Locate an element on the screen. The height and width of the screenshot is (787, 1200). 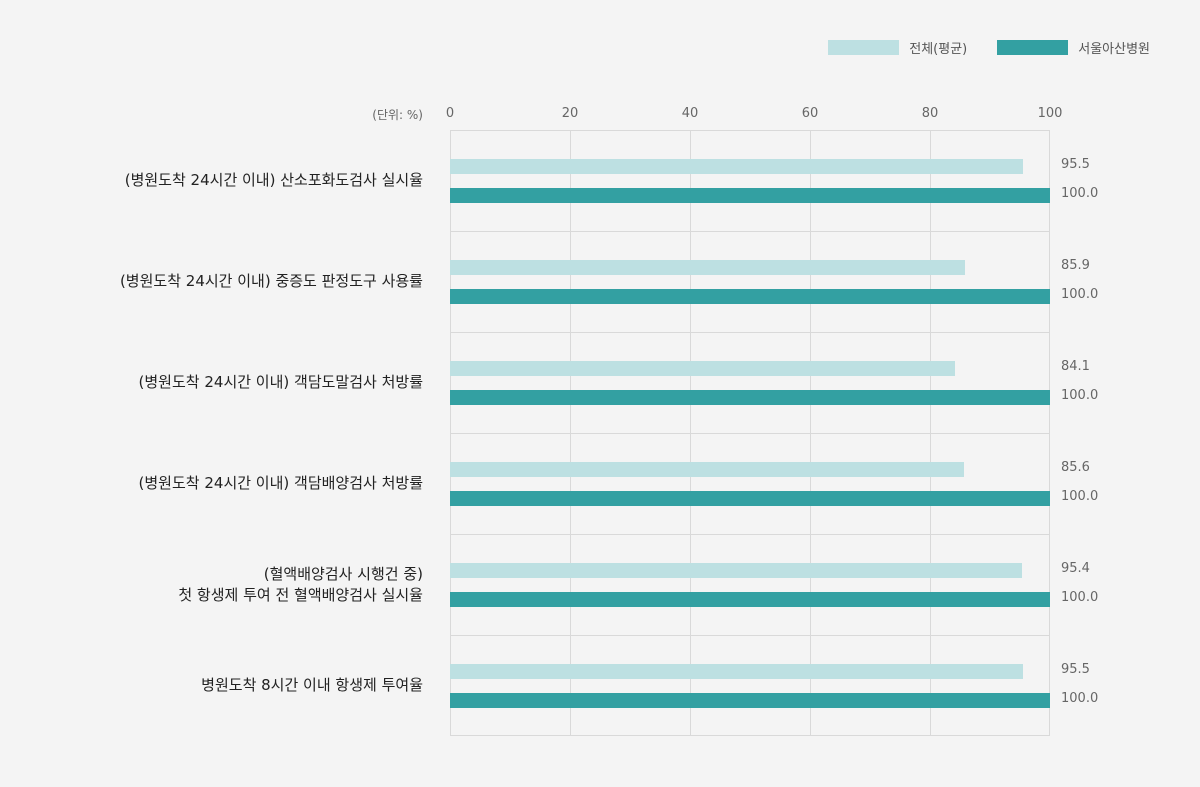
category-label-line: (병원도착 24시간 이내) 산소포화도검사 실시율 is located at coordinates (273, 180).